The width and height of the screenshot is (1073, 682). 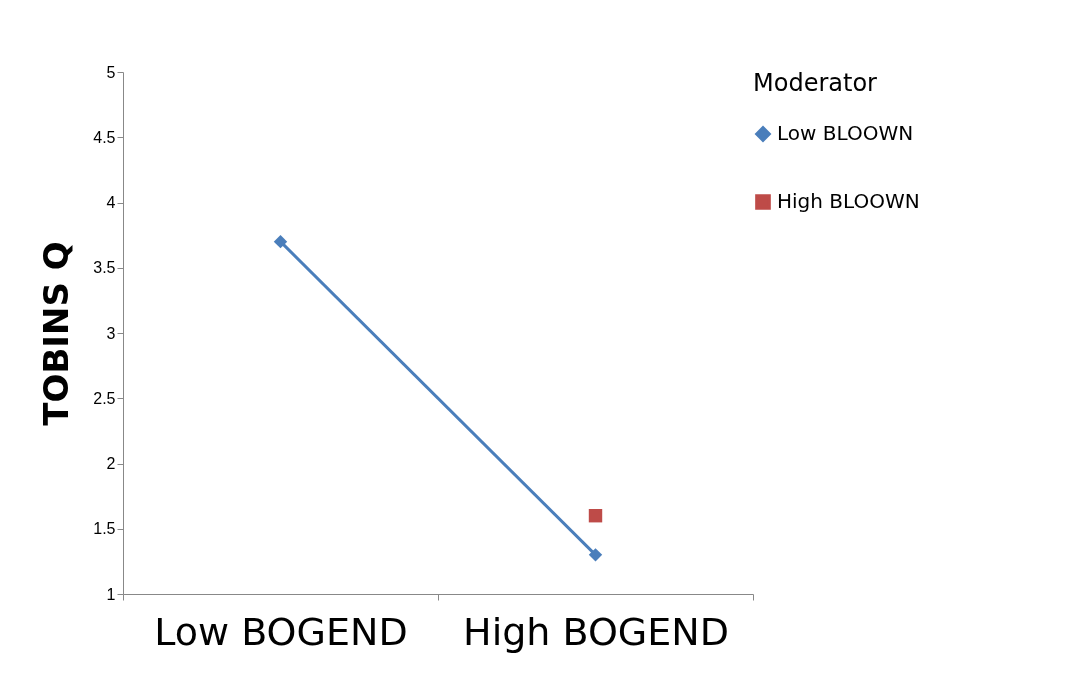 I want to click on y-tick-label: 2, so click(x=111, y=463).